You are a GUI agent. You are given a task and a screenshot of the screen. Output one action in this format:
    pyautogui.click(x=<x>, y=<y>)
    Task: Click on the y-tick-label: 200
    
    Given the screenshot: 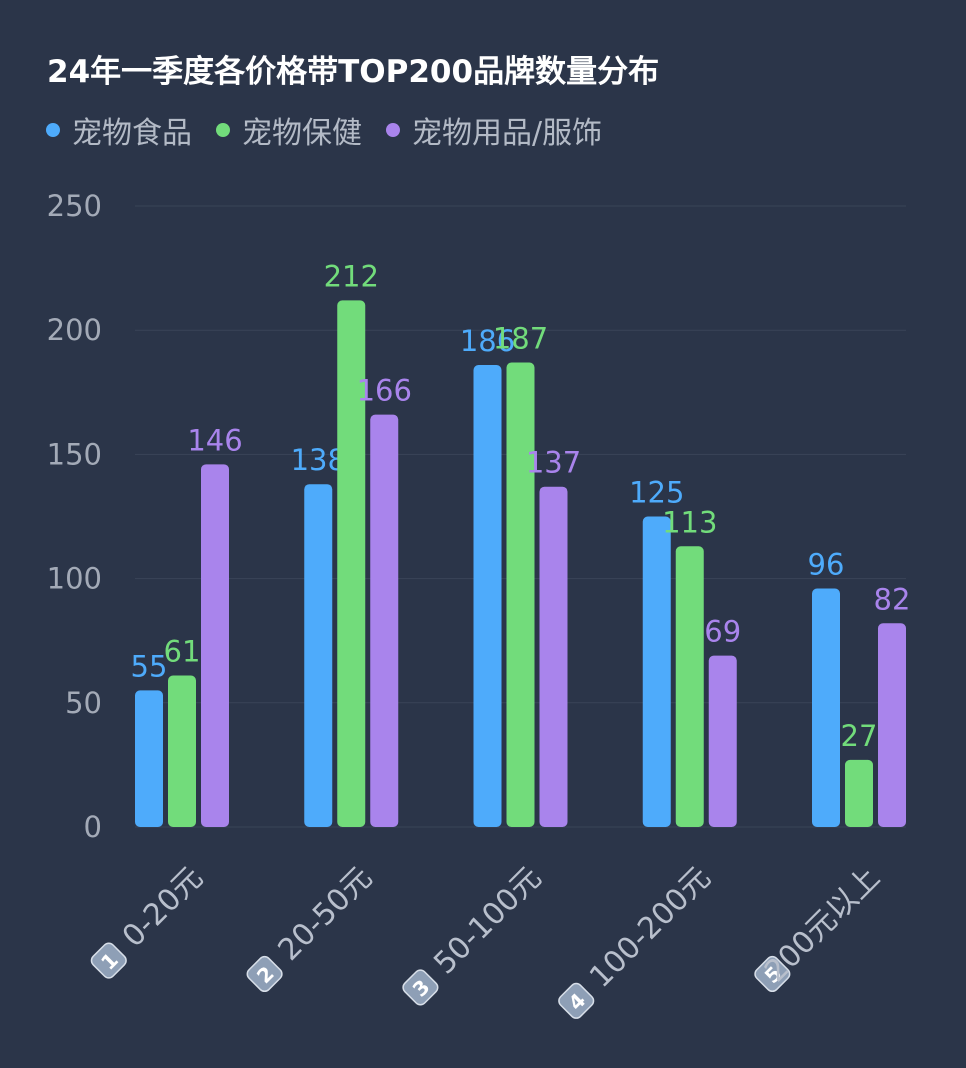 What is the action you would take?
    pyautogui.click(x=74, y=330)
    